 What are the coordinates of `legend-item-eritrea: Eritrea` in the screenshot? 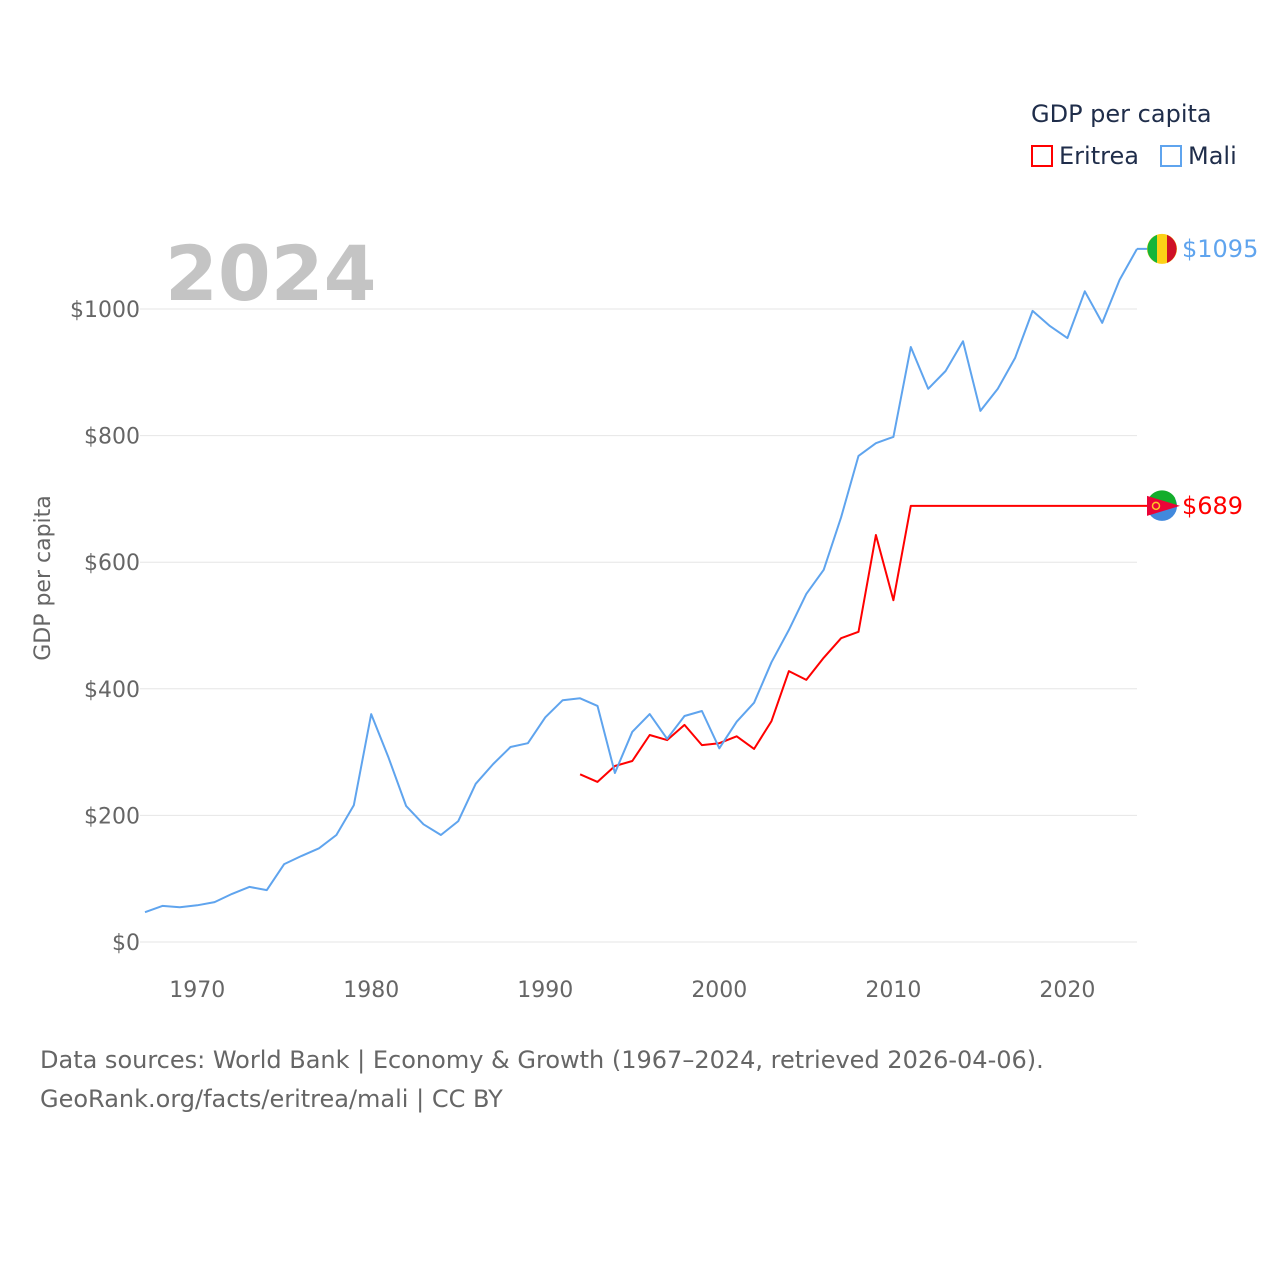 It's located at (1085, 156).